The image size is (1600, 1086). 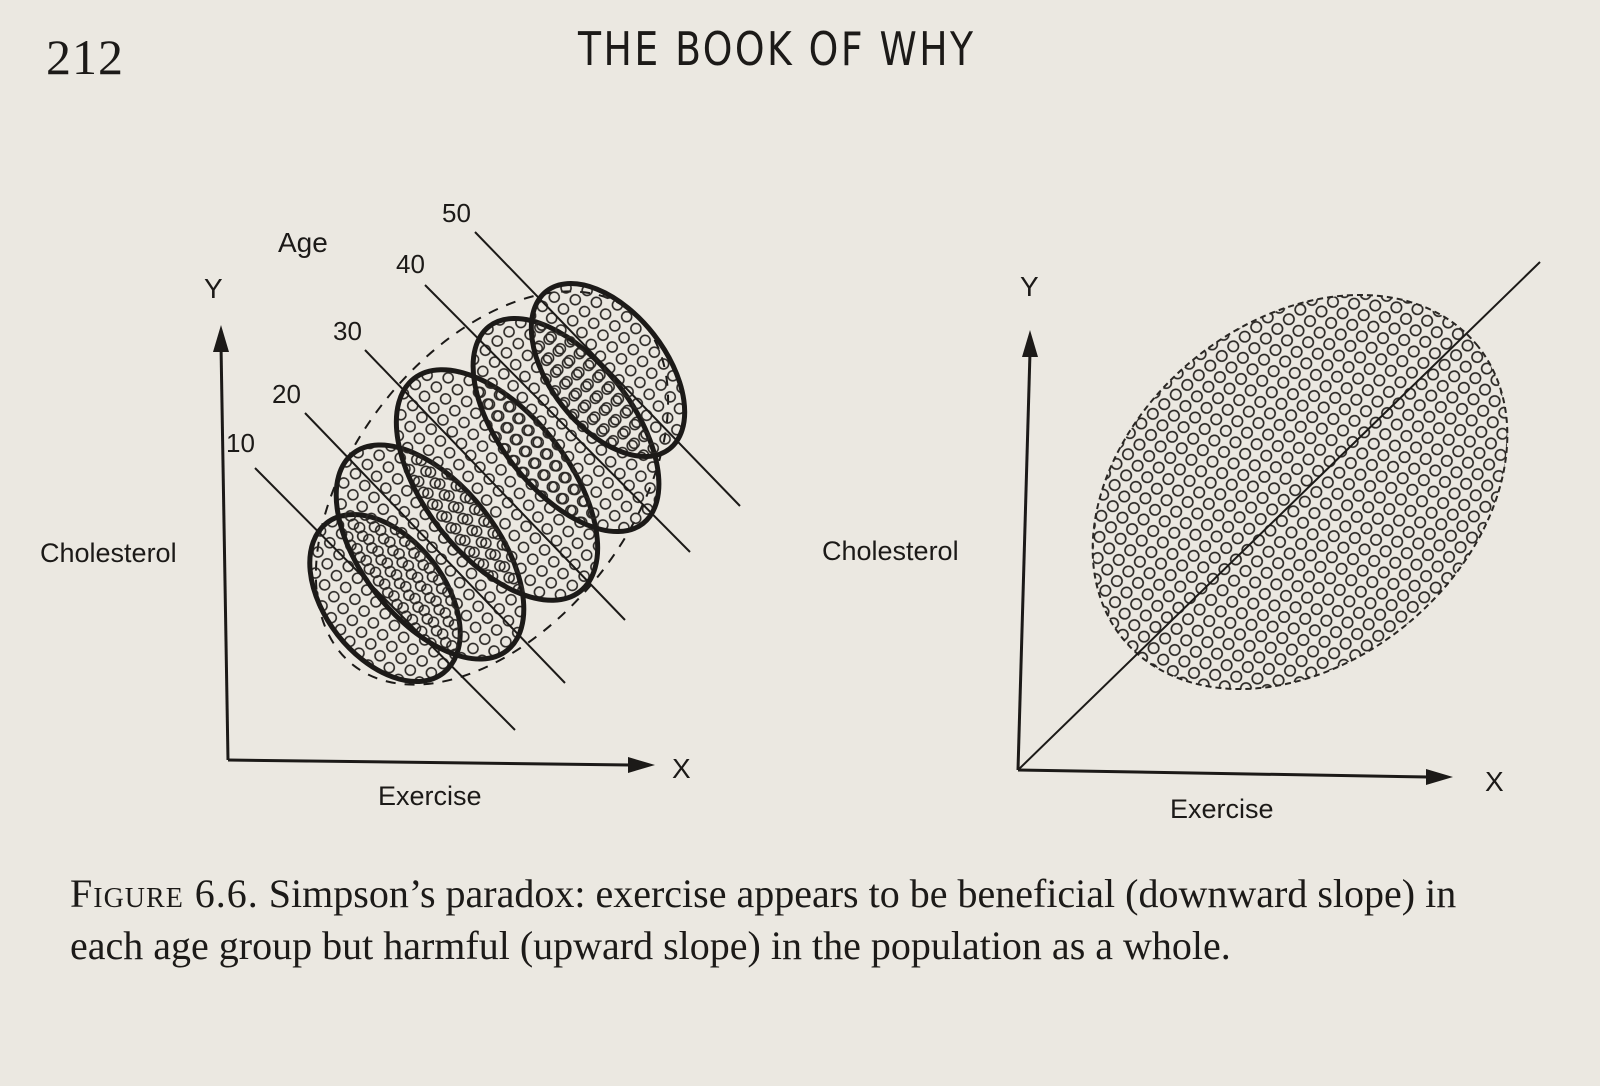 What do you see at coordinates (1300, 492) in the screenshot?
I see `population-ellipse` at bounding box center [1300, 492].